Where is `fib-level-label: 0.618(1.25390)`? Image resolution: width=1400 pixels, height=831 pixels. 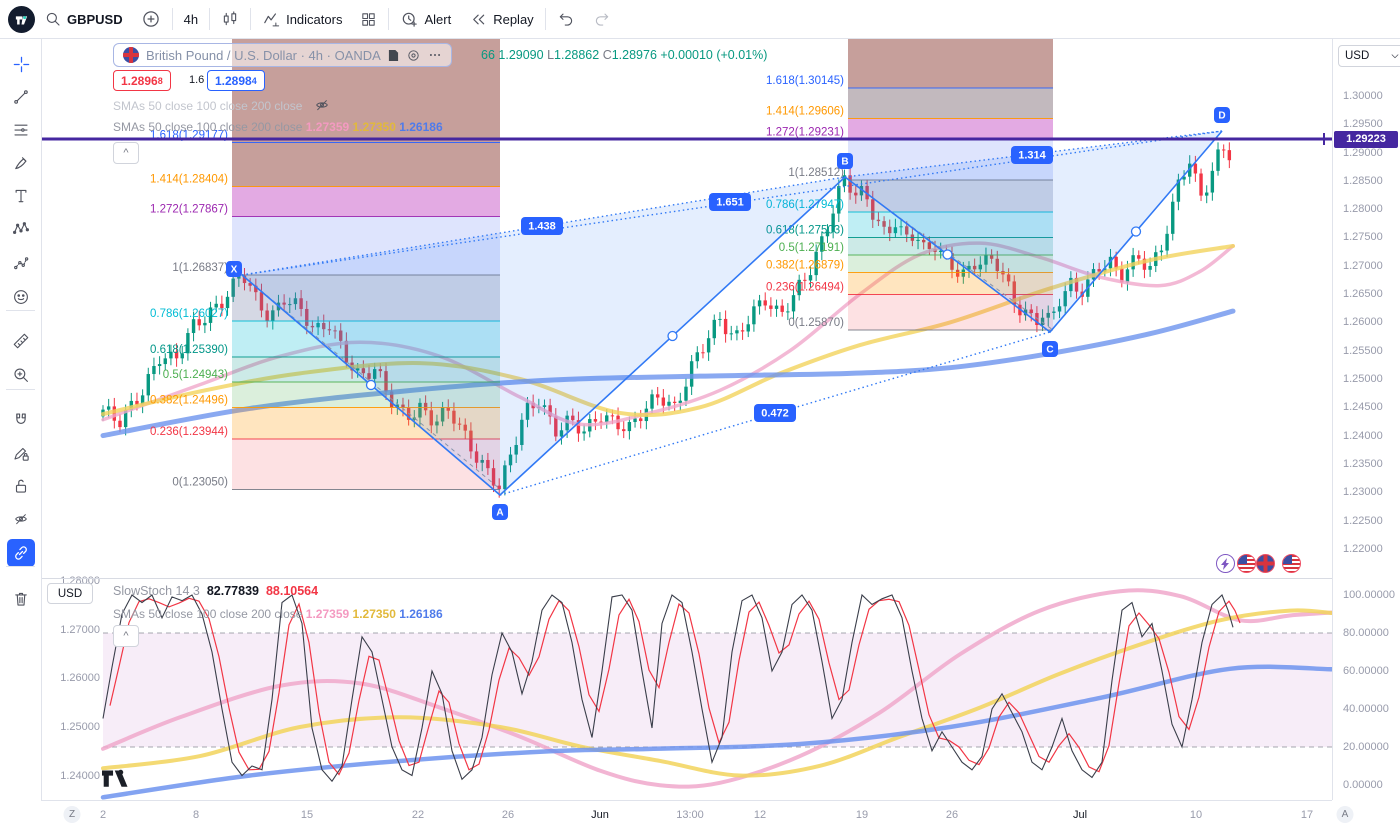 fib-level-label: 0.618(1.25390) is located at coordinates (189, 350).